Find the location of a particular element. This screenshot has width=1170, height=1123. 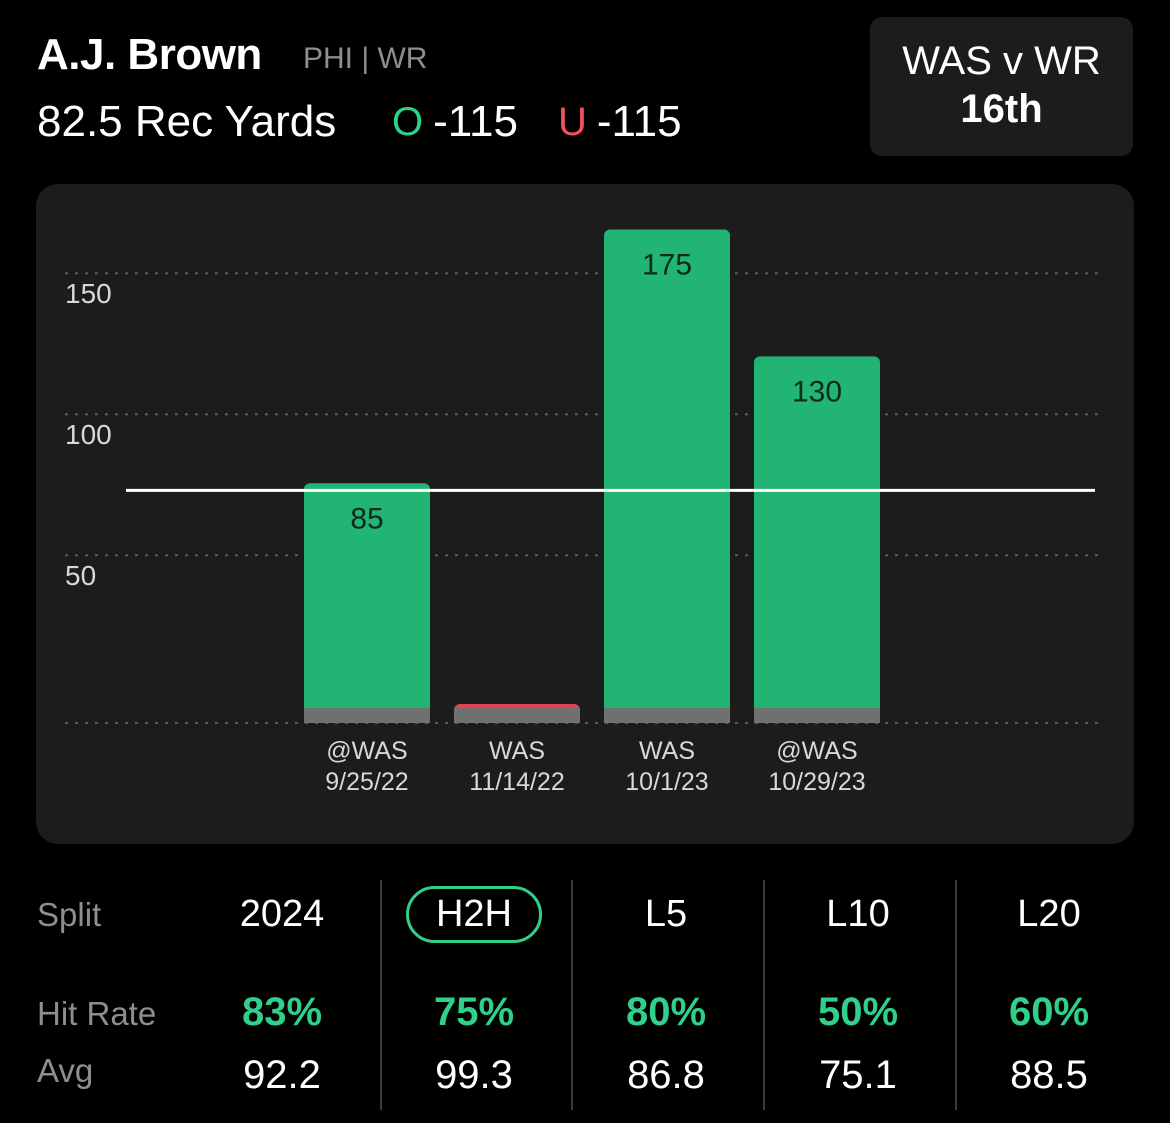

avg-value: 99.3 is located at coordinates (474, 1075).